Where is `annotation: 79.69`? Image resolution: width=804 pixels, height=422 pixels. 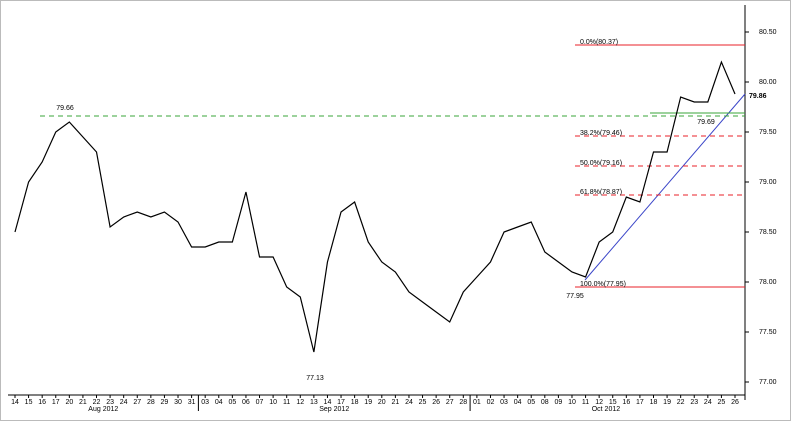 annotation: 79.69 is located at coordinates (706, 122).